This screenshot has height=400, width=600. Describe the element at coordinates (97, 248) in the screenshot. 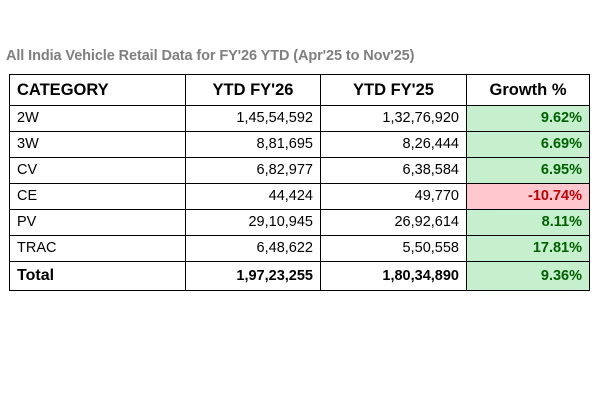

I see `category-cell: TRAC` at that location.